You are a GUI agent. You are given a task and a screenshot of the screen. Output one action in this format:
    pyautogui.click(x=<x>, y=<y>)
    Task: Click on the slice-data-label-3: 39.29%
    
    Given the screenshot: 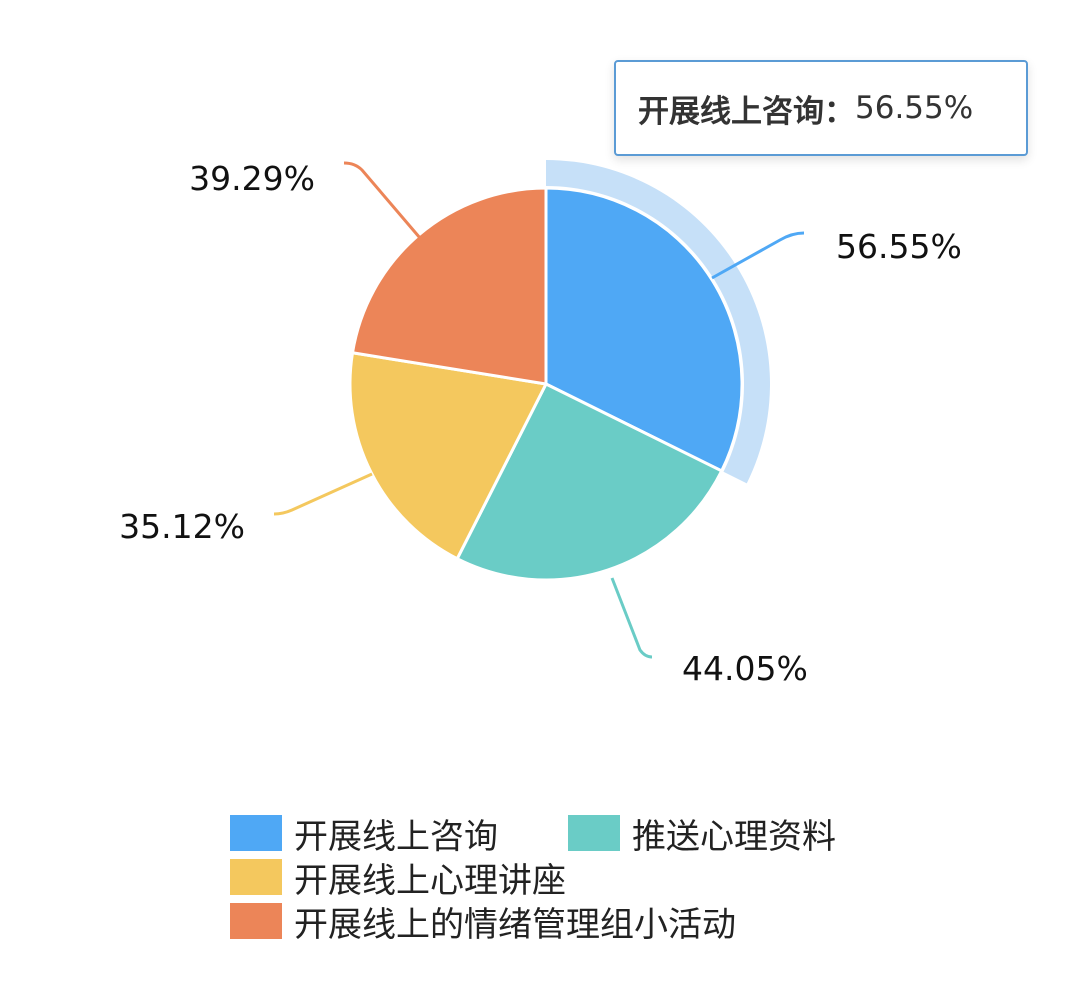 What is the action you would take?
    pyautogui.click(x=252, y=178)
    